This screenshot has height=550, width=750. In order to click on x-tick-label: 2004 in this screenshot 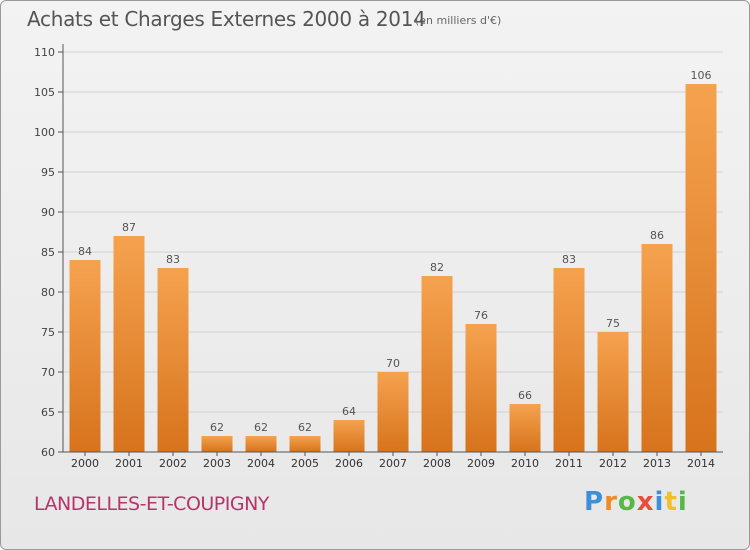, I will do `click(261, 463)`.